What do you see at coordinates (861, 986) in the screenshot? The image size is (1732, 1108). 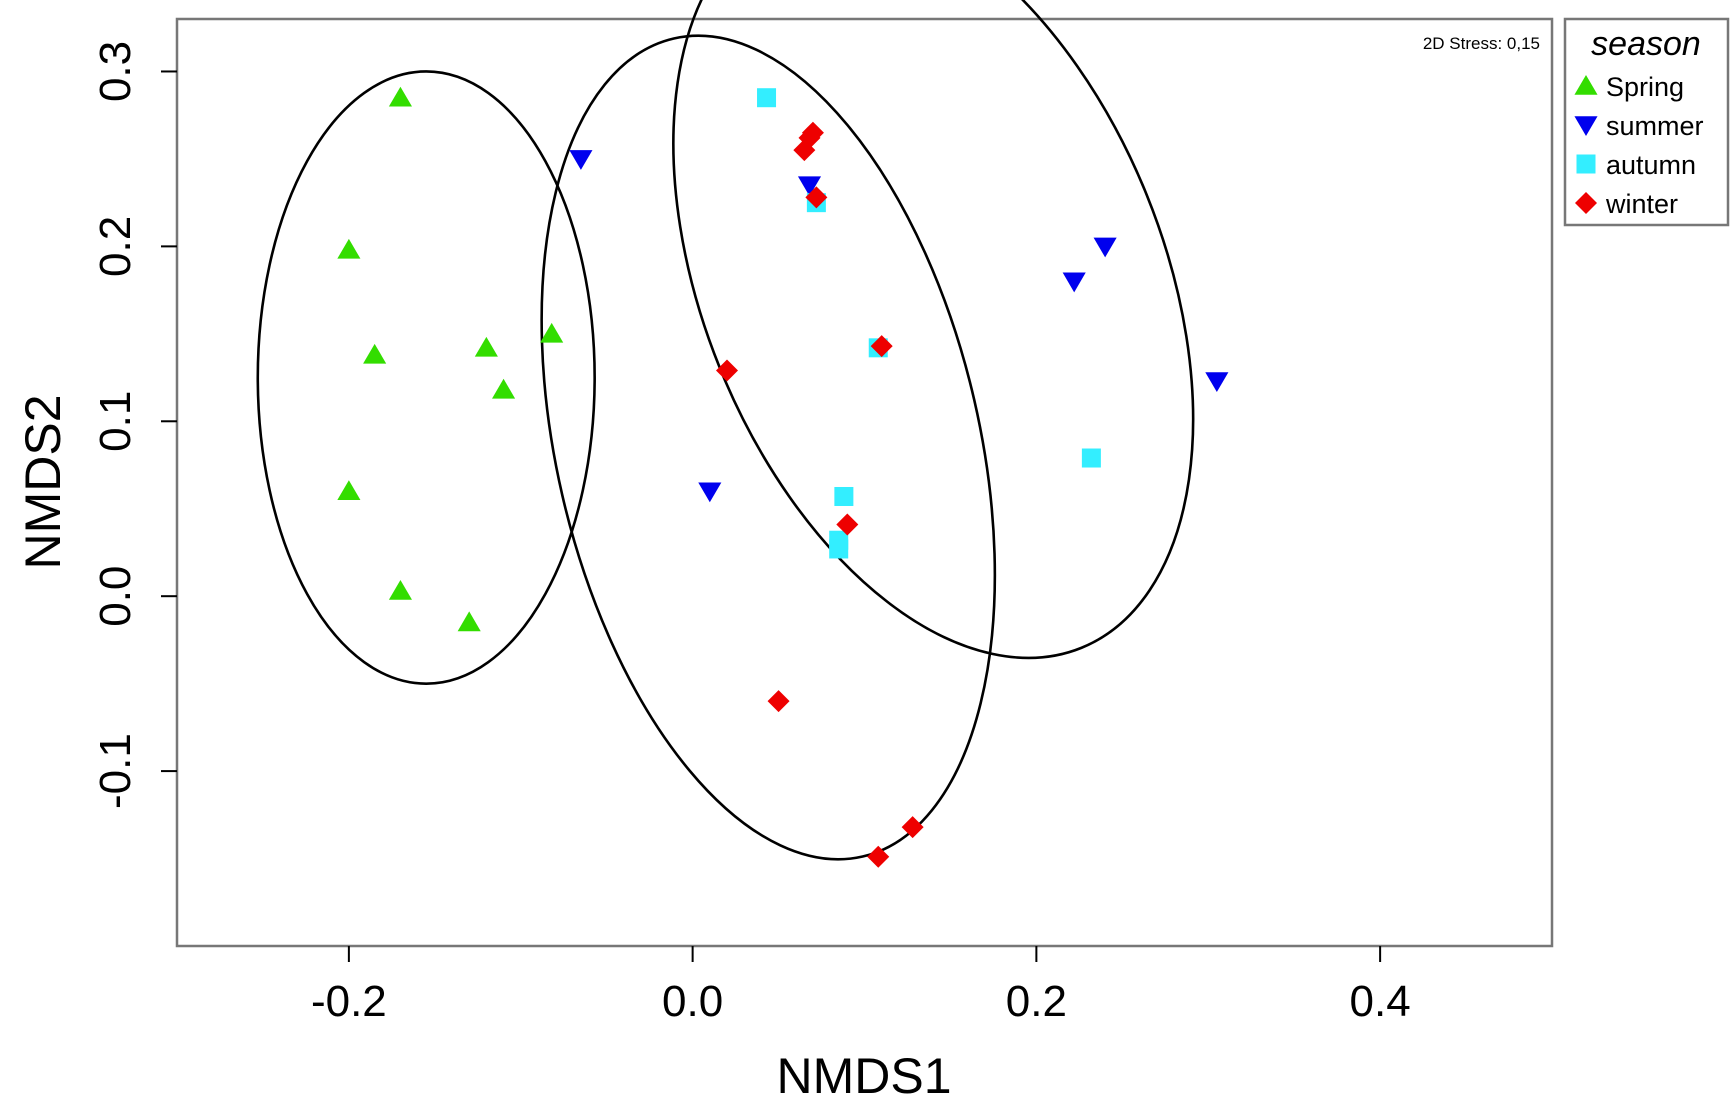 I see `x-axis: -0.2 0.0 0.2 0.4` at bounding box center [861, 986].